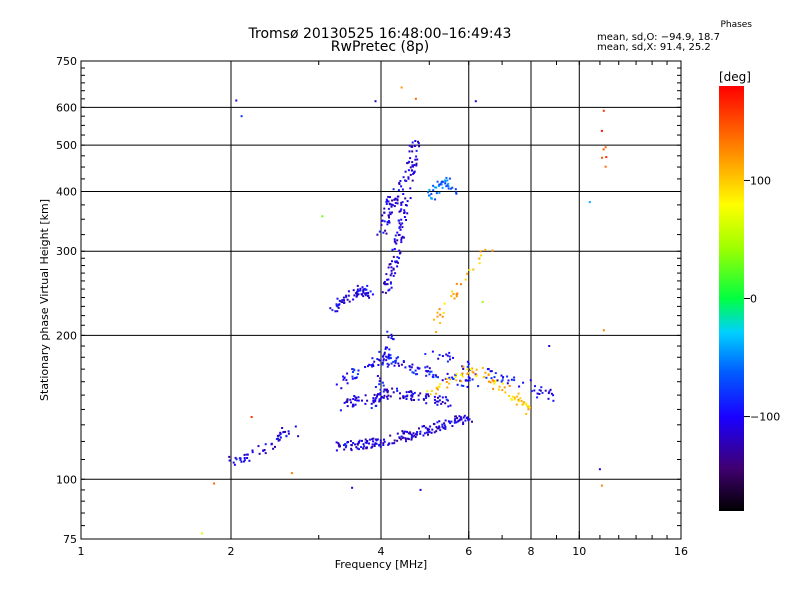  Describe the element at coordinates (44, 300) in the screenshot. I see `y-axis-label: Stationary phase Virtual Height [km]` at that location.